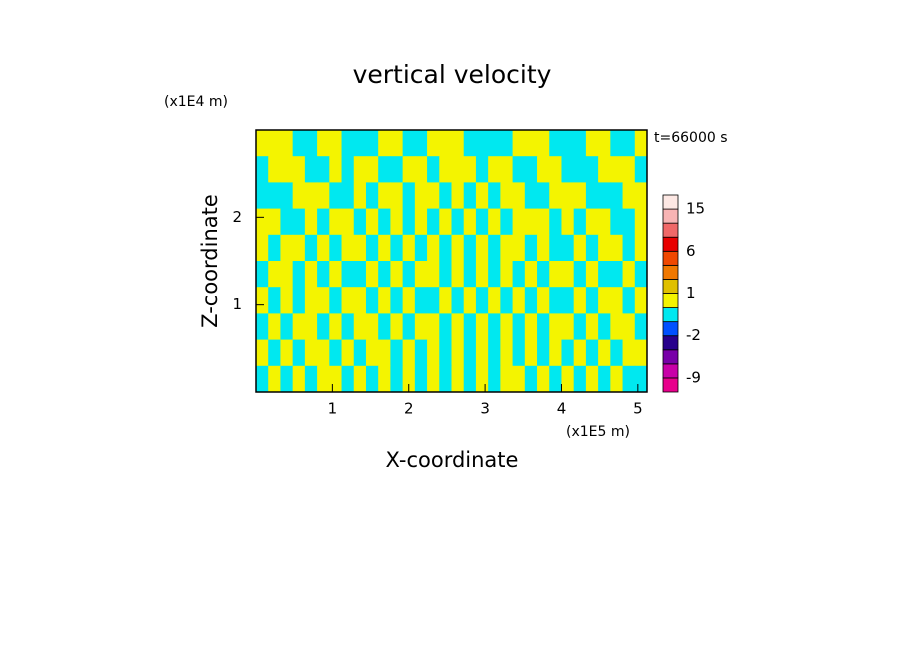 The width and height of the screenshot is (904, 654). What do you see at coordinates (409, 409) in the screenshot?
I see `x-tick-label: 2` at bounding box center [409, 409].